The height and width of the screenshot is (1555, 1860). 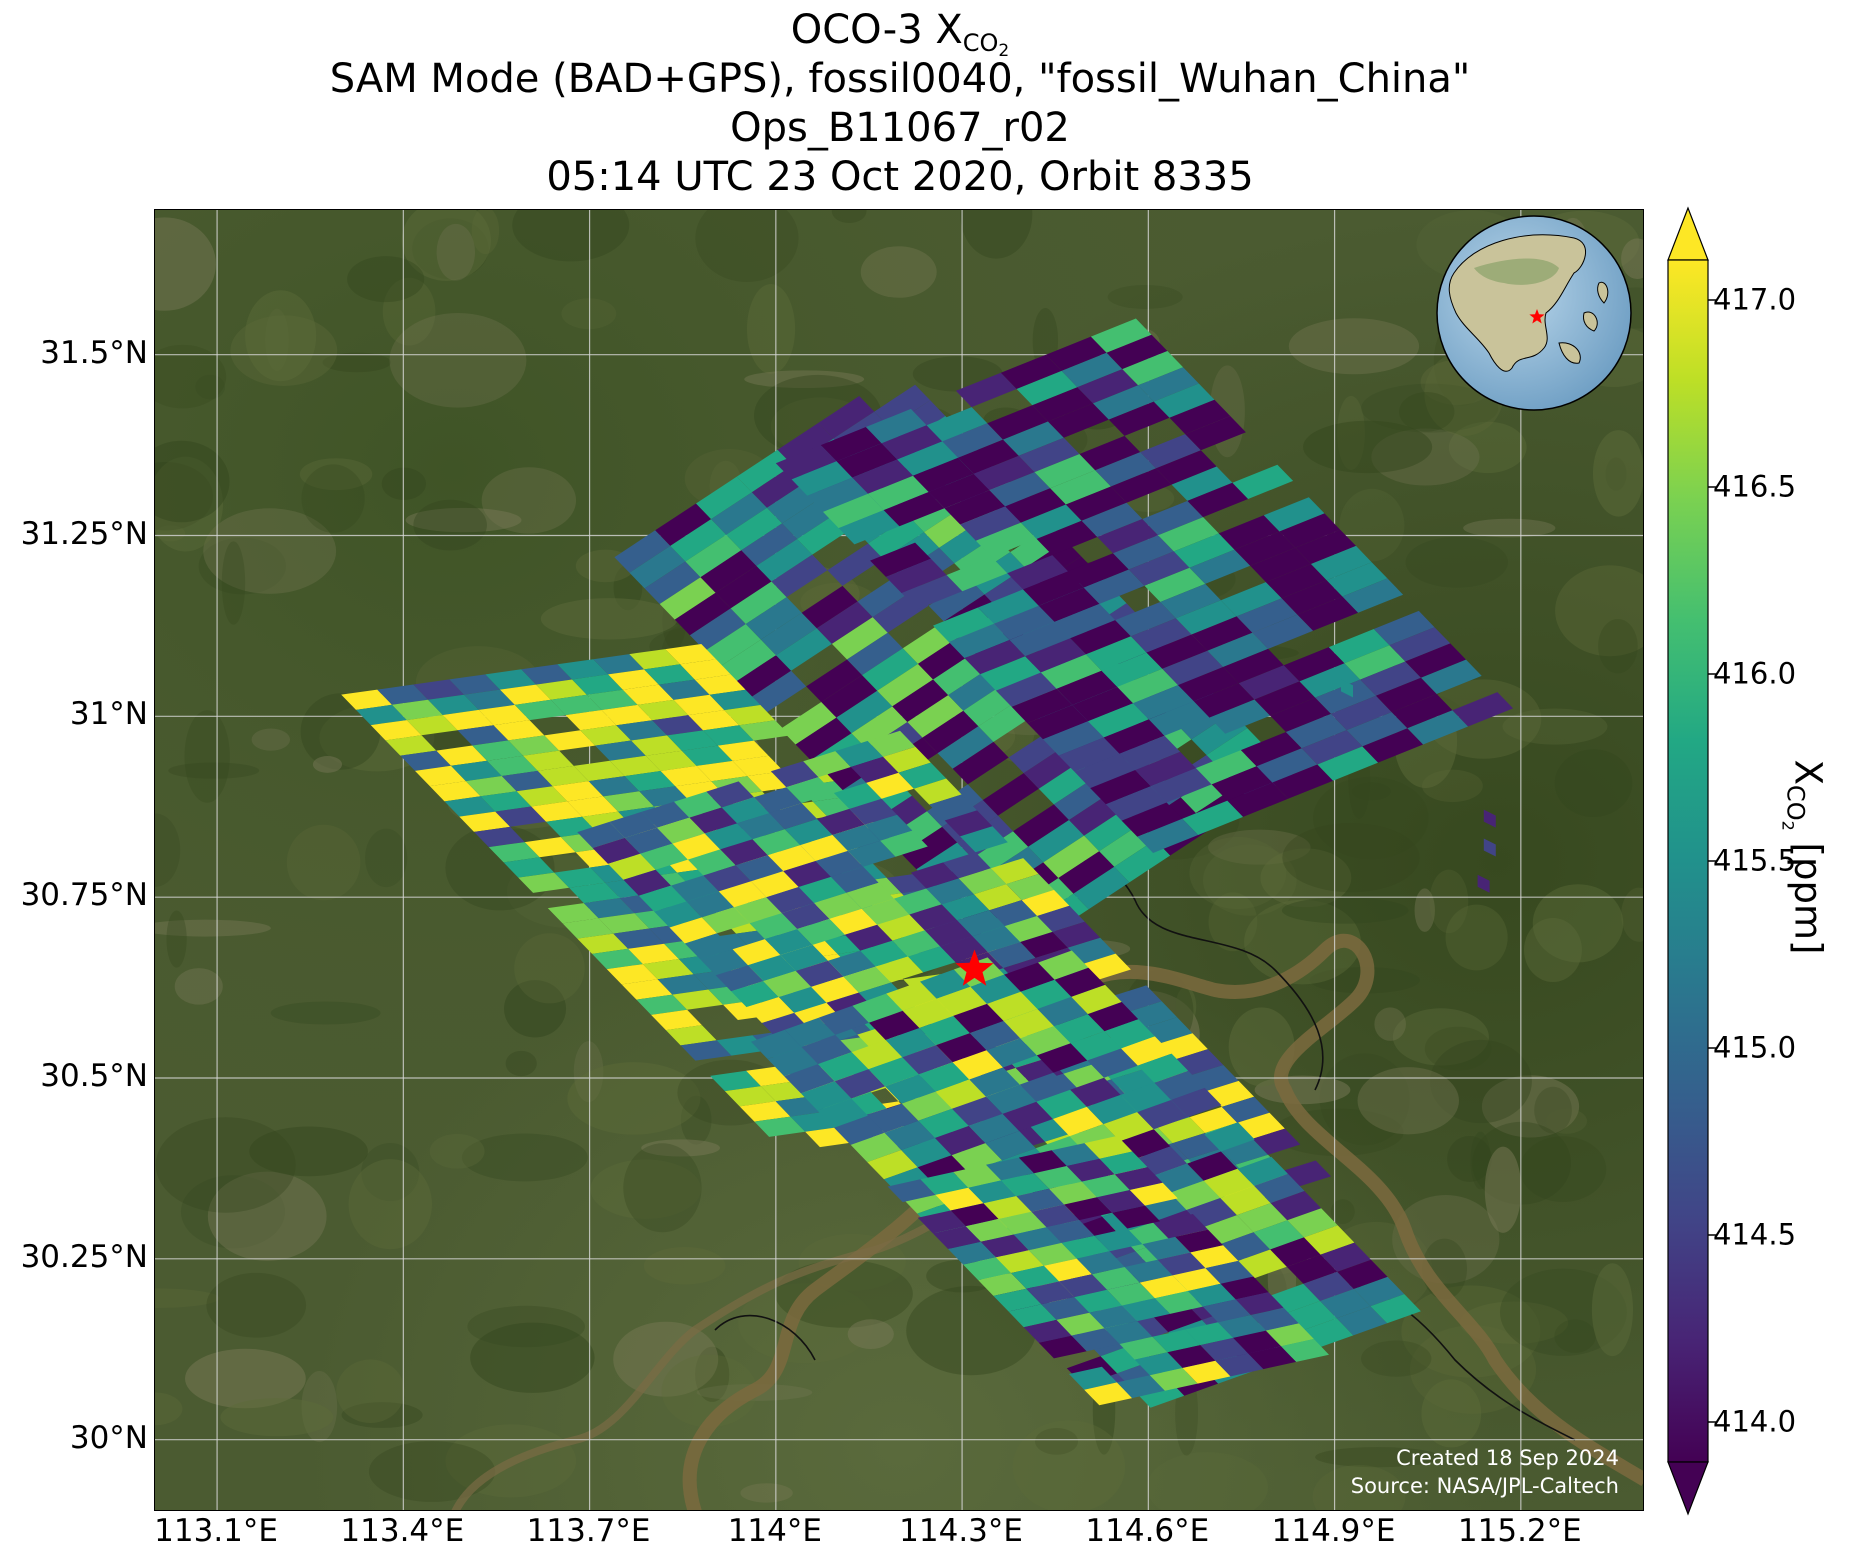 What do you see at coordinates (84, 533) in the screenshot?
I see `lat-tick-label: 31.25°N` at bounding box center [84, 533].